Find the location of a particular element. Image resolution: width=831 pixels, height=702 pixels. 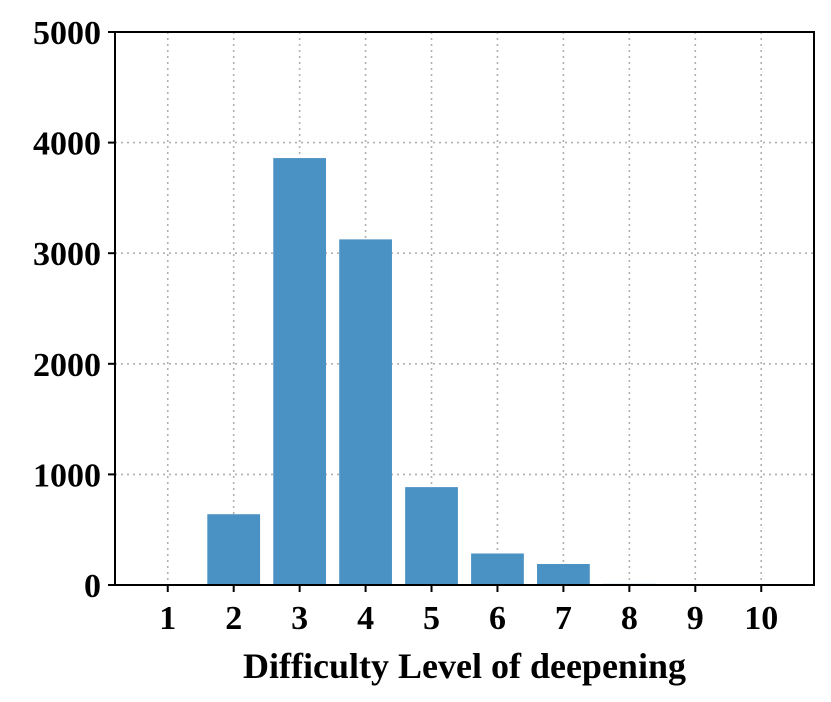

x-tick-label: 5 is located at coordinates (431, 618).